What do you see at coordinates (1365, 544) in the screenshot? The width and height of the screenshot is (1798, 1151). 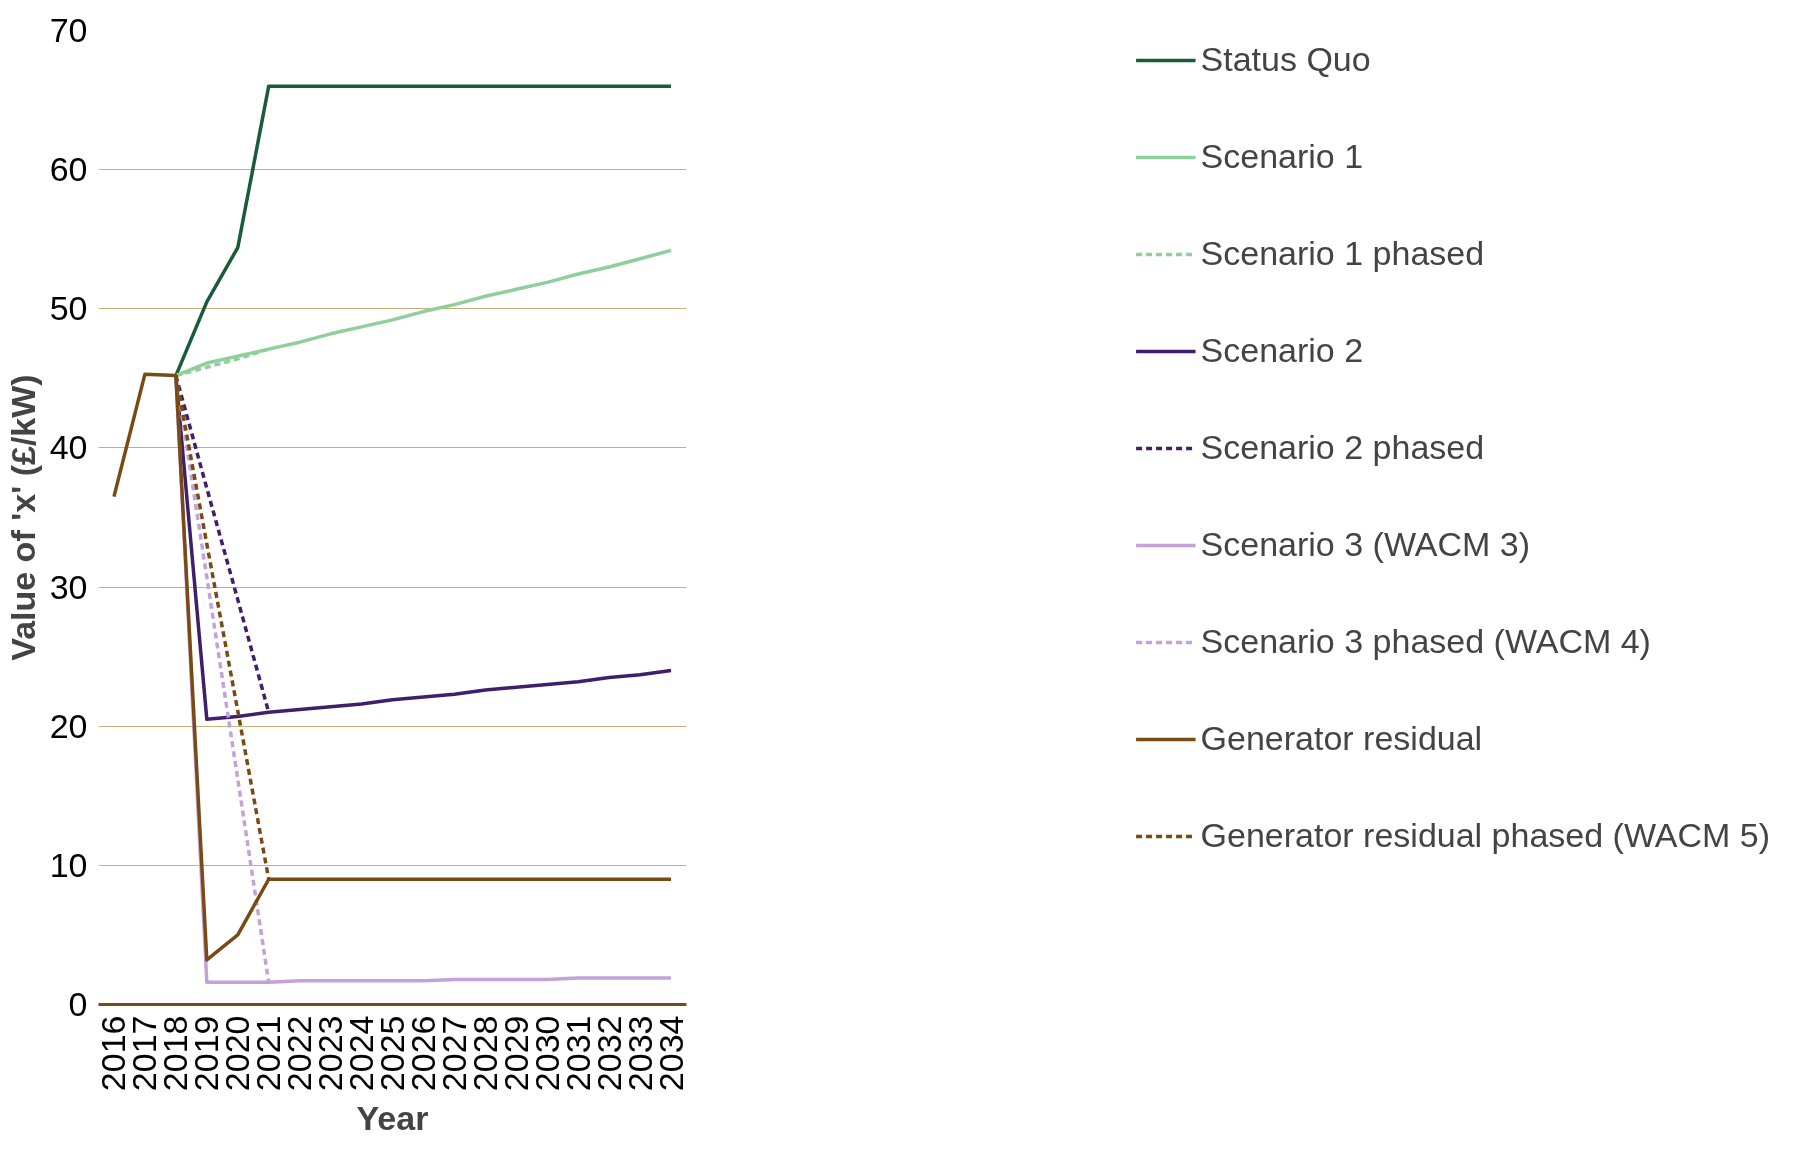 I see `legend-label: Scenario 3 (WACM 3)` at bounding box center [1365, 544].